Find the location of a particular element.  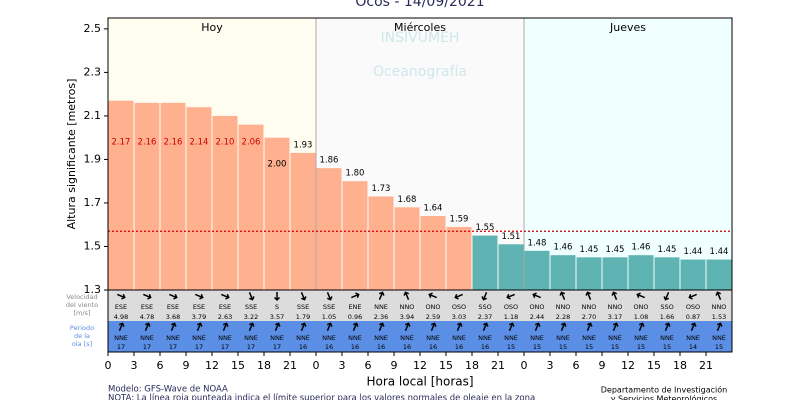

wind-speed: 4.78 is located at coordinates (147, 317).